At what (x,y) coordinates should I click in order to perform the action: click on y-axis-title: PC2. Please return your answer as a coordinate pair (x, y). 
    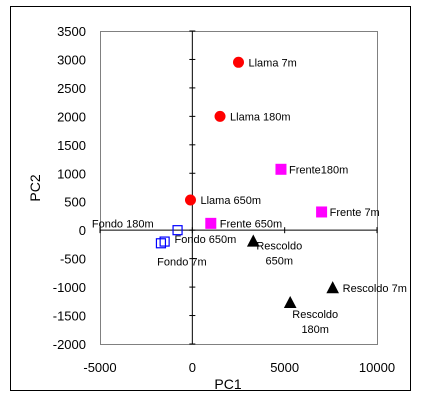
    Looking at the image, I should click on (35, 187).